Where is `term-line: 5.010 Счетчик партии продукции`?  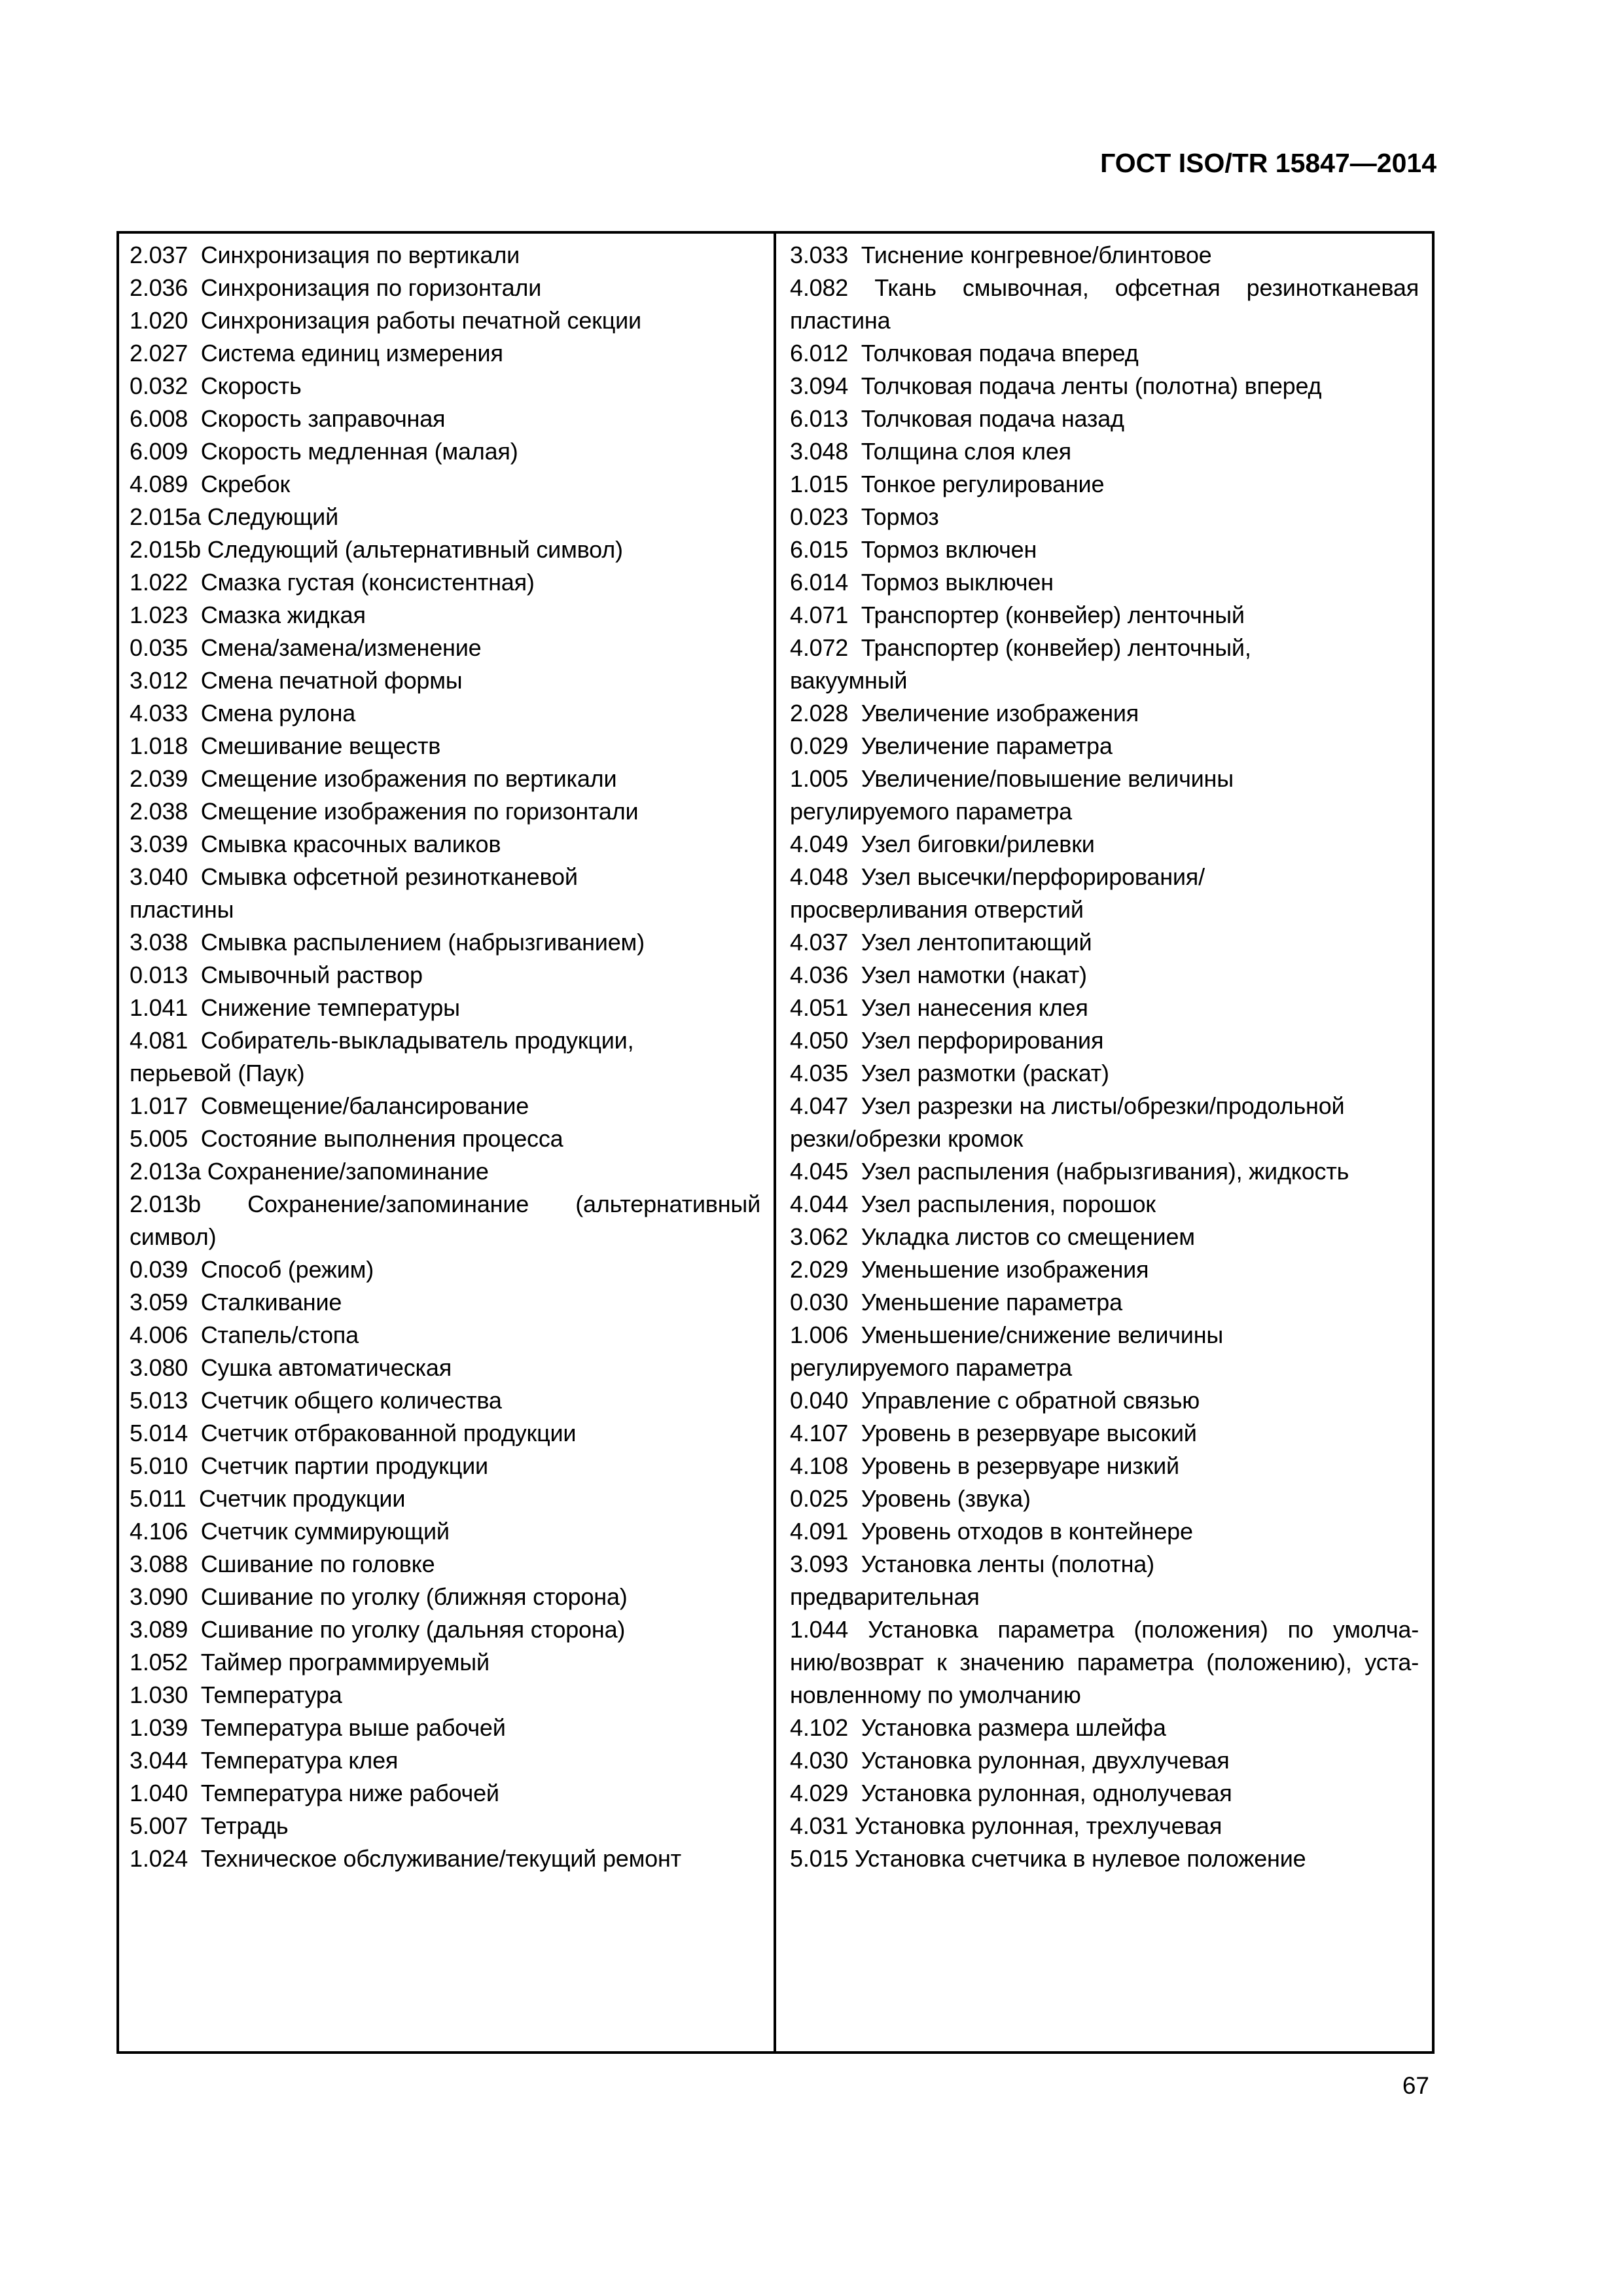
term-line: 5.010 Счетчик партии продукции is located at coordinates (309, 1465).